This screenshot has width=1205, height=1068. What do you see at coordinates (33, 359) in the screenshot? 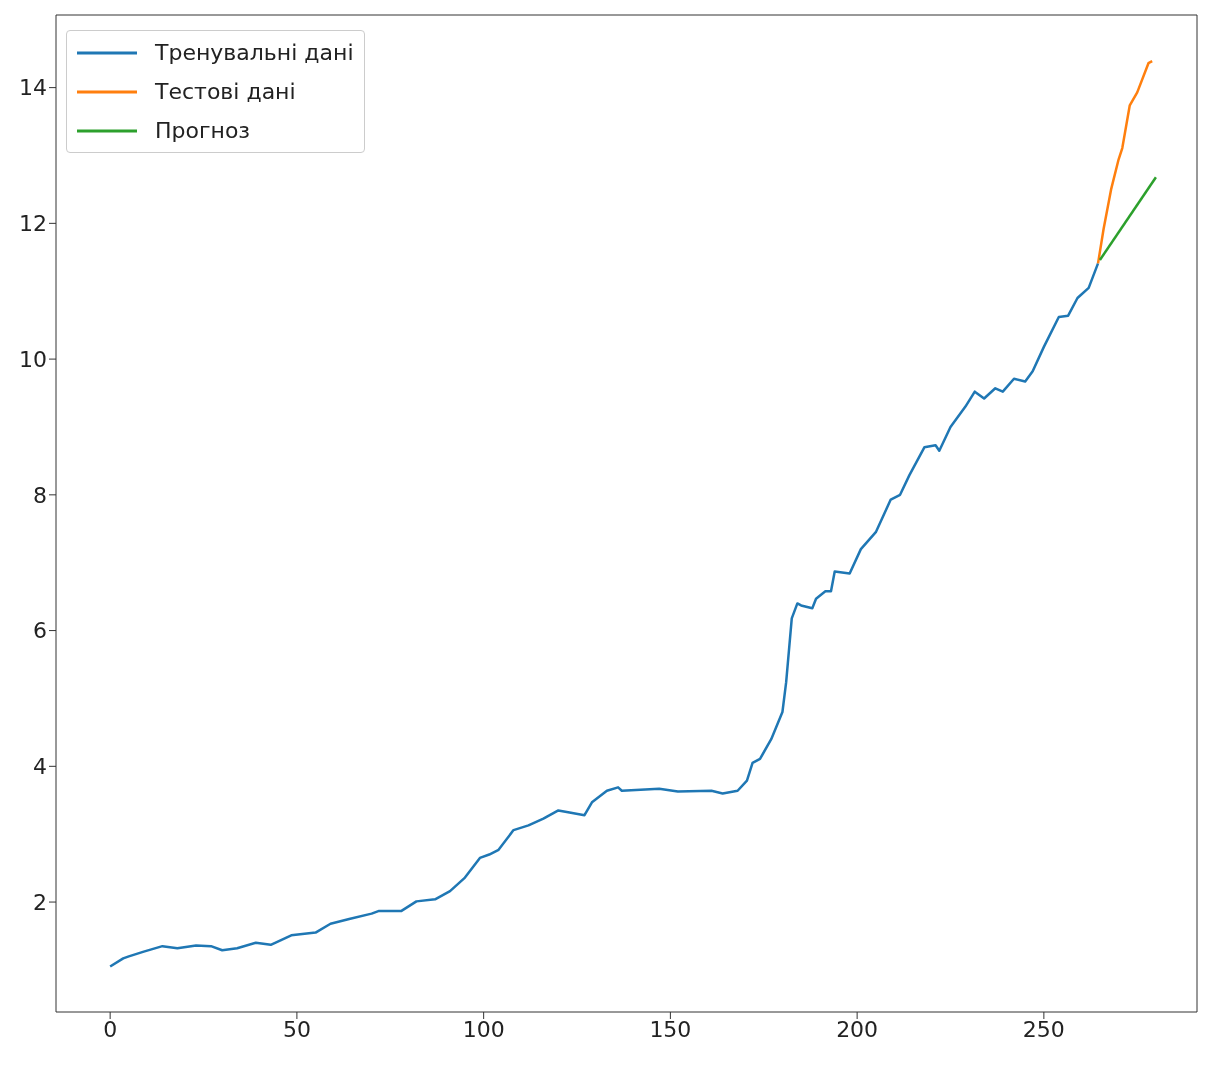
I see `y-tick-label: 10` at bounding box center [33, 359].